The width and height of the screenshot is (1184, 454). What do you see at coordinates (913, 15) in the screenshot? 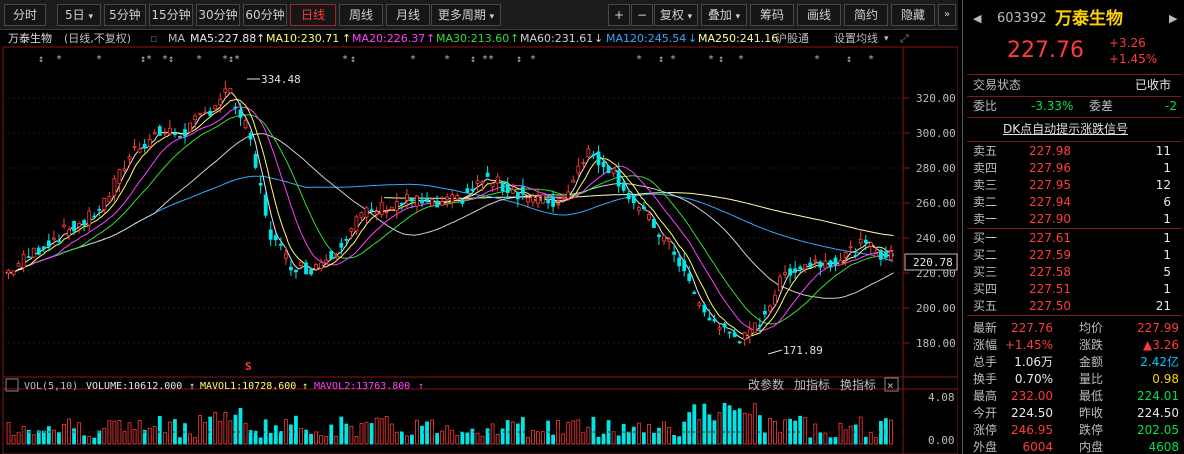
I see `hide-button: 隐藏` at bounding box center [913, 15].